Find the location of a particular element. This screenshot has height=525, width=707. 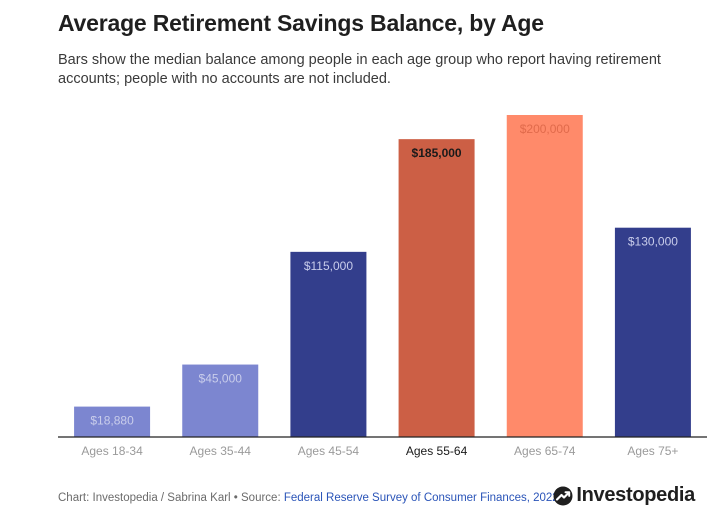

x-tick-label: Ages 55-64 is located at coordinates (437, 451).